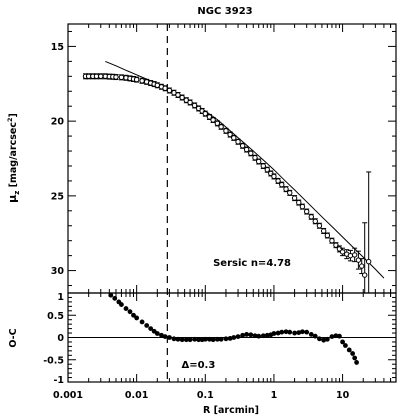  Describe the element at coordinates (198, 365) in the screenshot. I see `rms-annotation: Δ=0.3` at that location.